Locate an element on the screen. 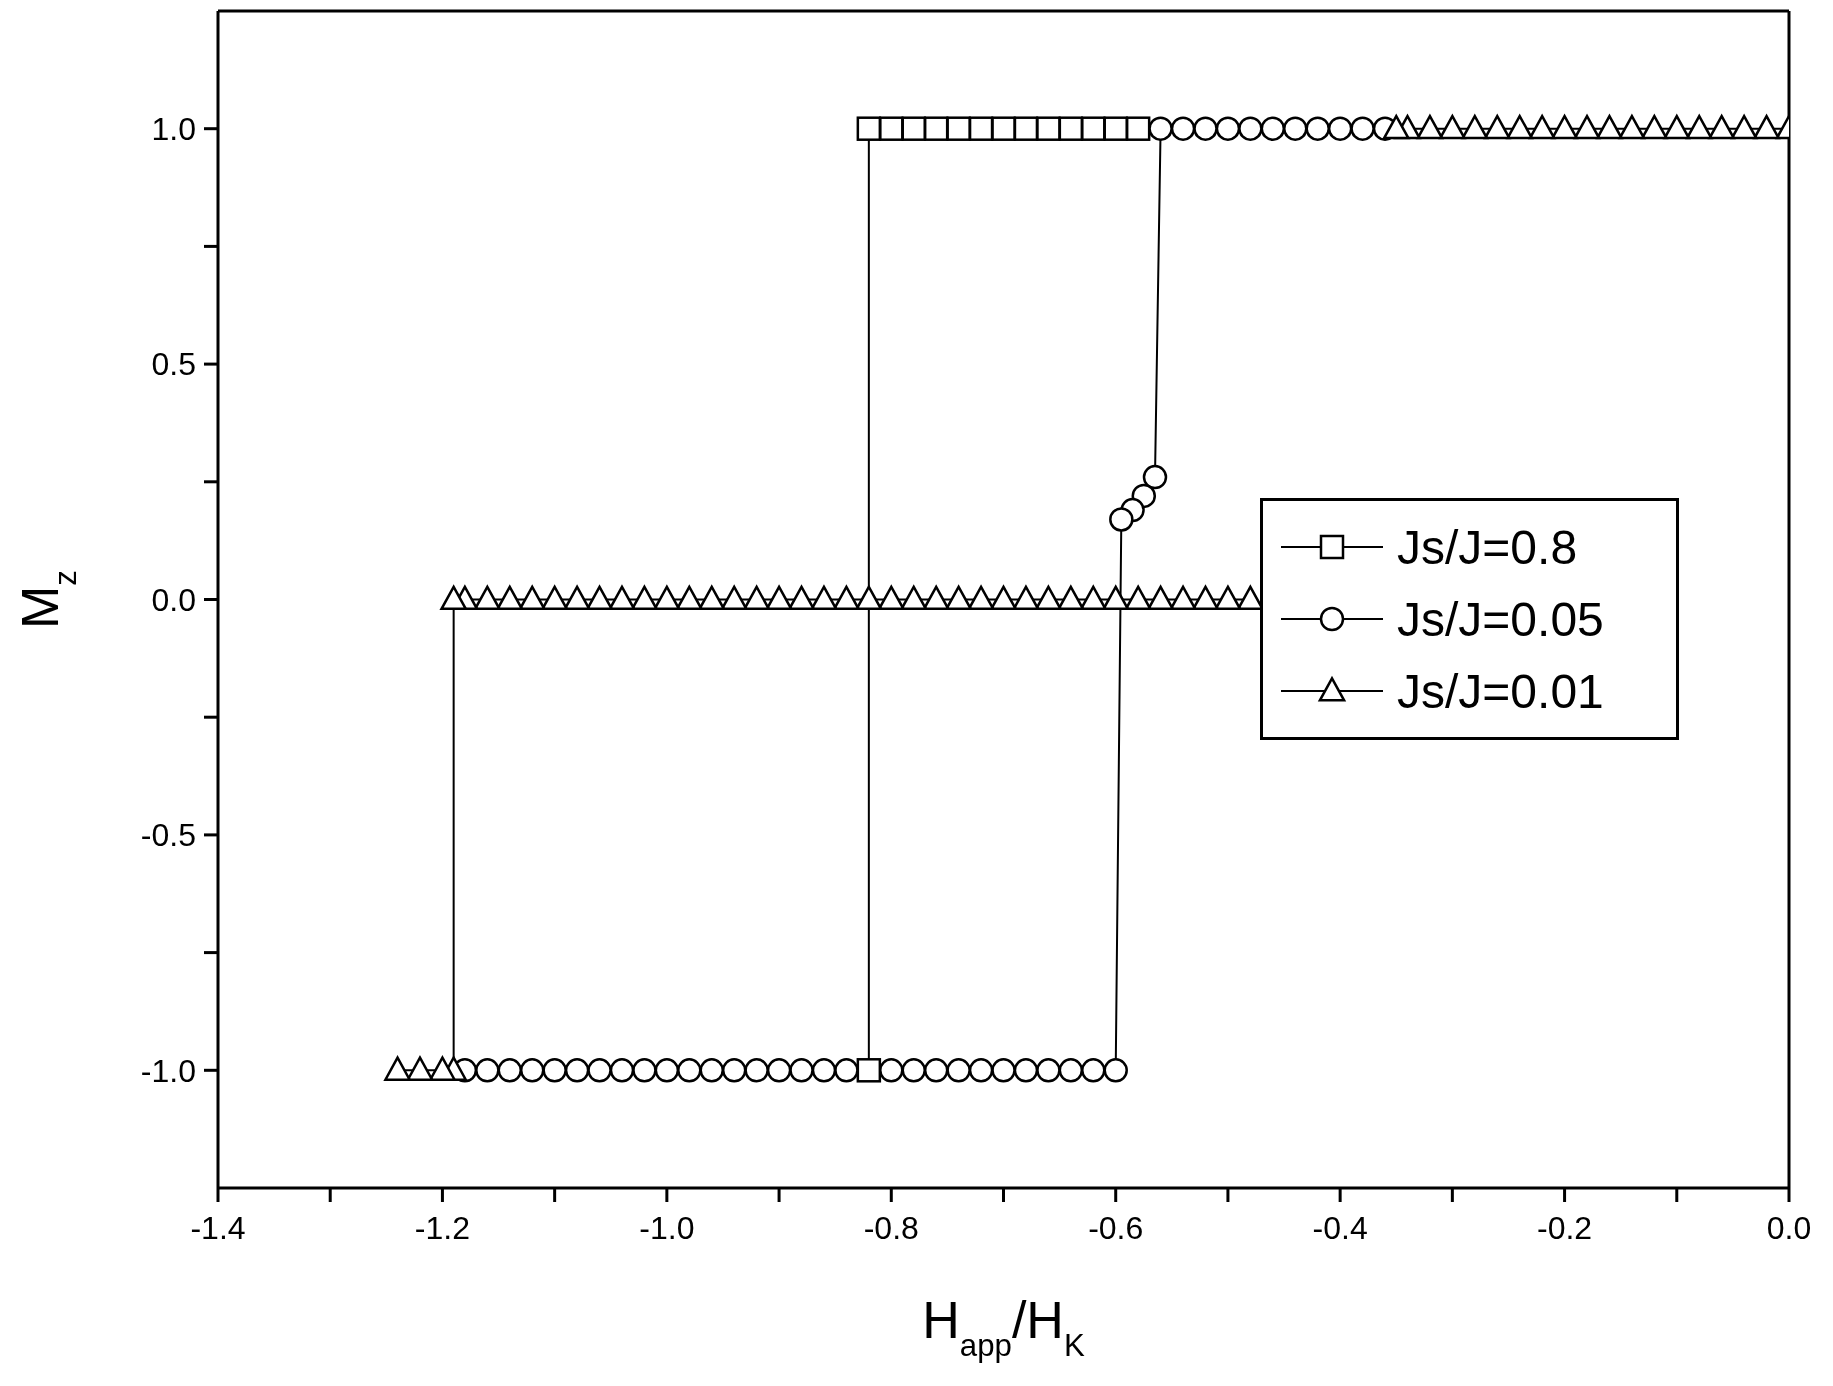 This screenshot has width=1833, height=1386. x-tick-label: 0.0 is located at coordinates (1789, 1227).